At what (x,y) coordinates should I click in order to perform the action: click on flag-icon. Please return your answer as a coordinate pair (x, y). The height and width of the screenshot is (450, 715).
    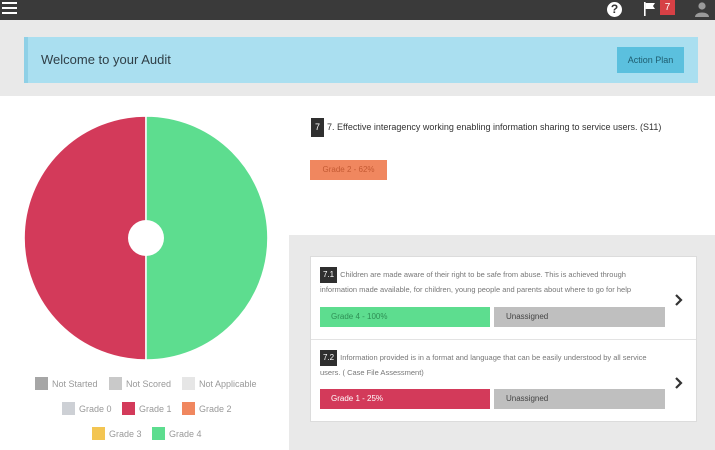
    Looking at the image, I should click on (649, 9).